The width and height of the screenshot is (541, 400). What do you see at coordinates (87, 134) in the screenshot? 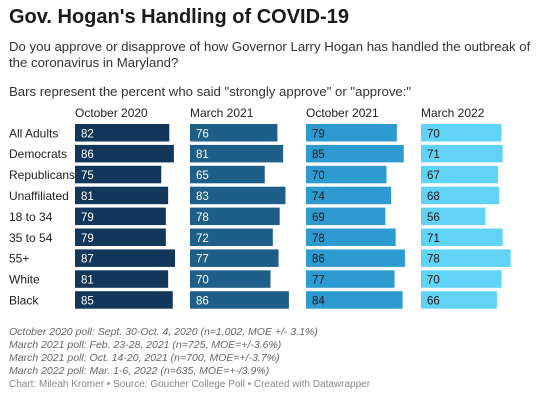
I see `data-label: 82` at bounding box center [87, 134].